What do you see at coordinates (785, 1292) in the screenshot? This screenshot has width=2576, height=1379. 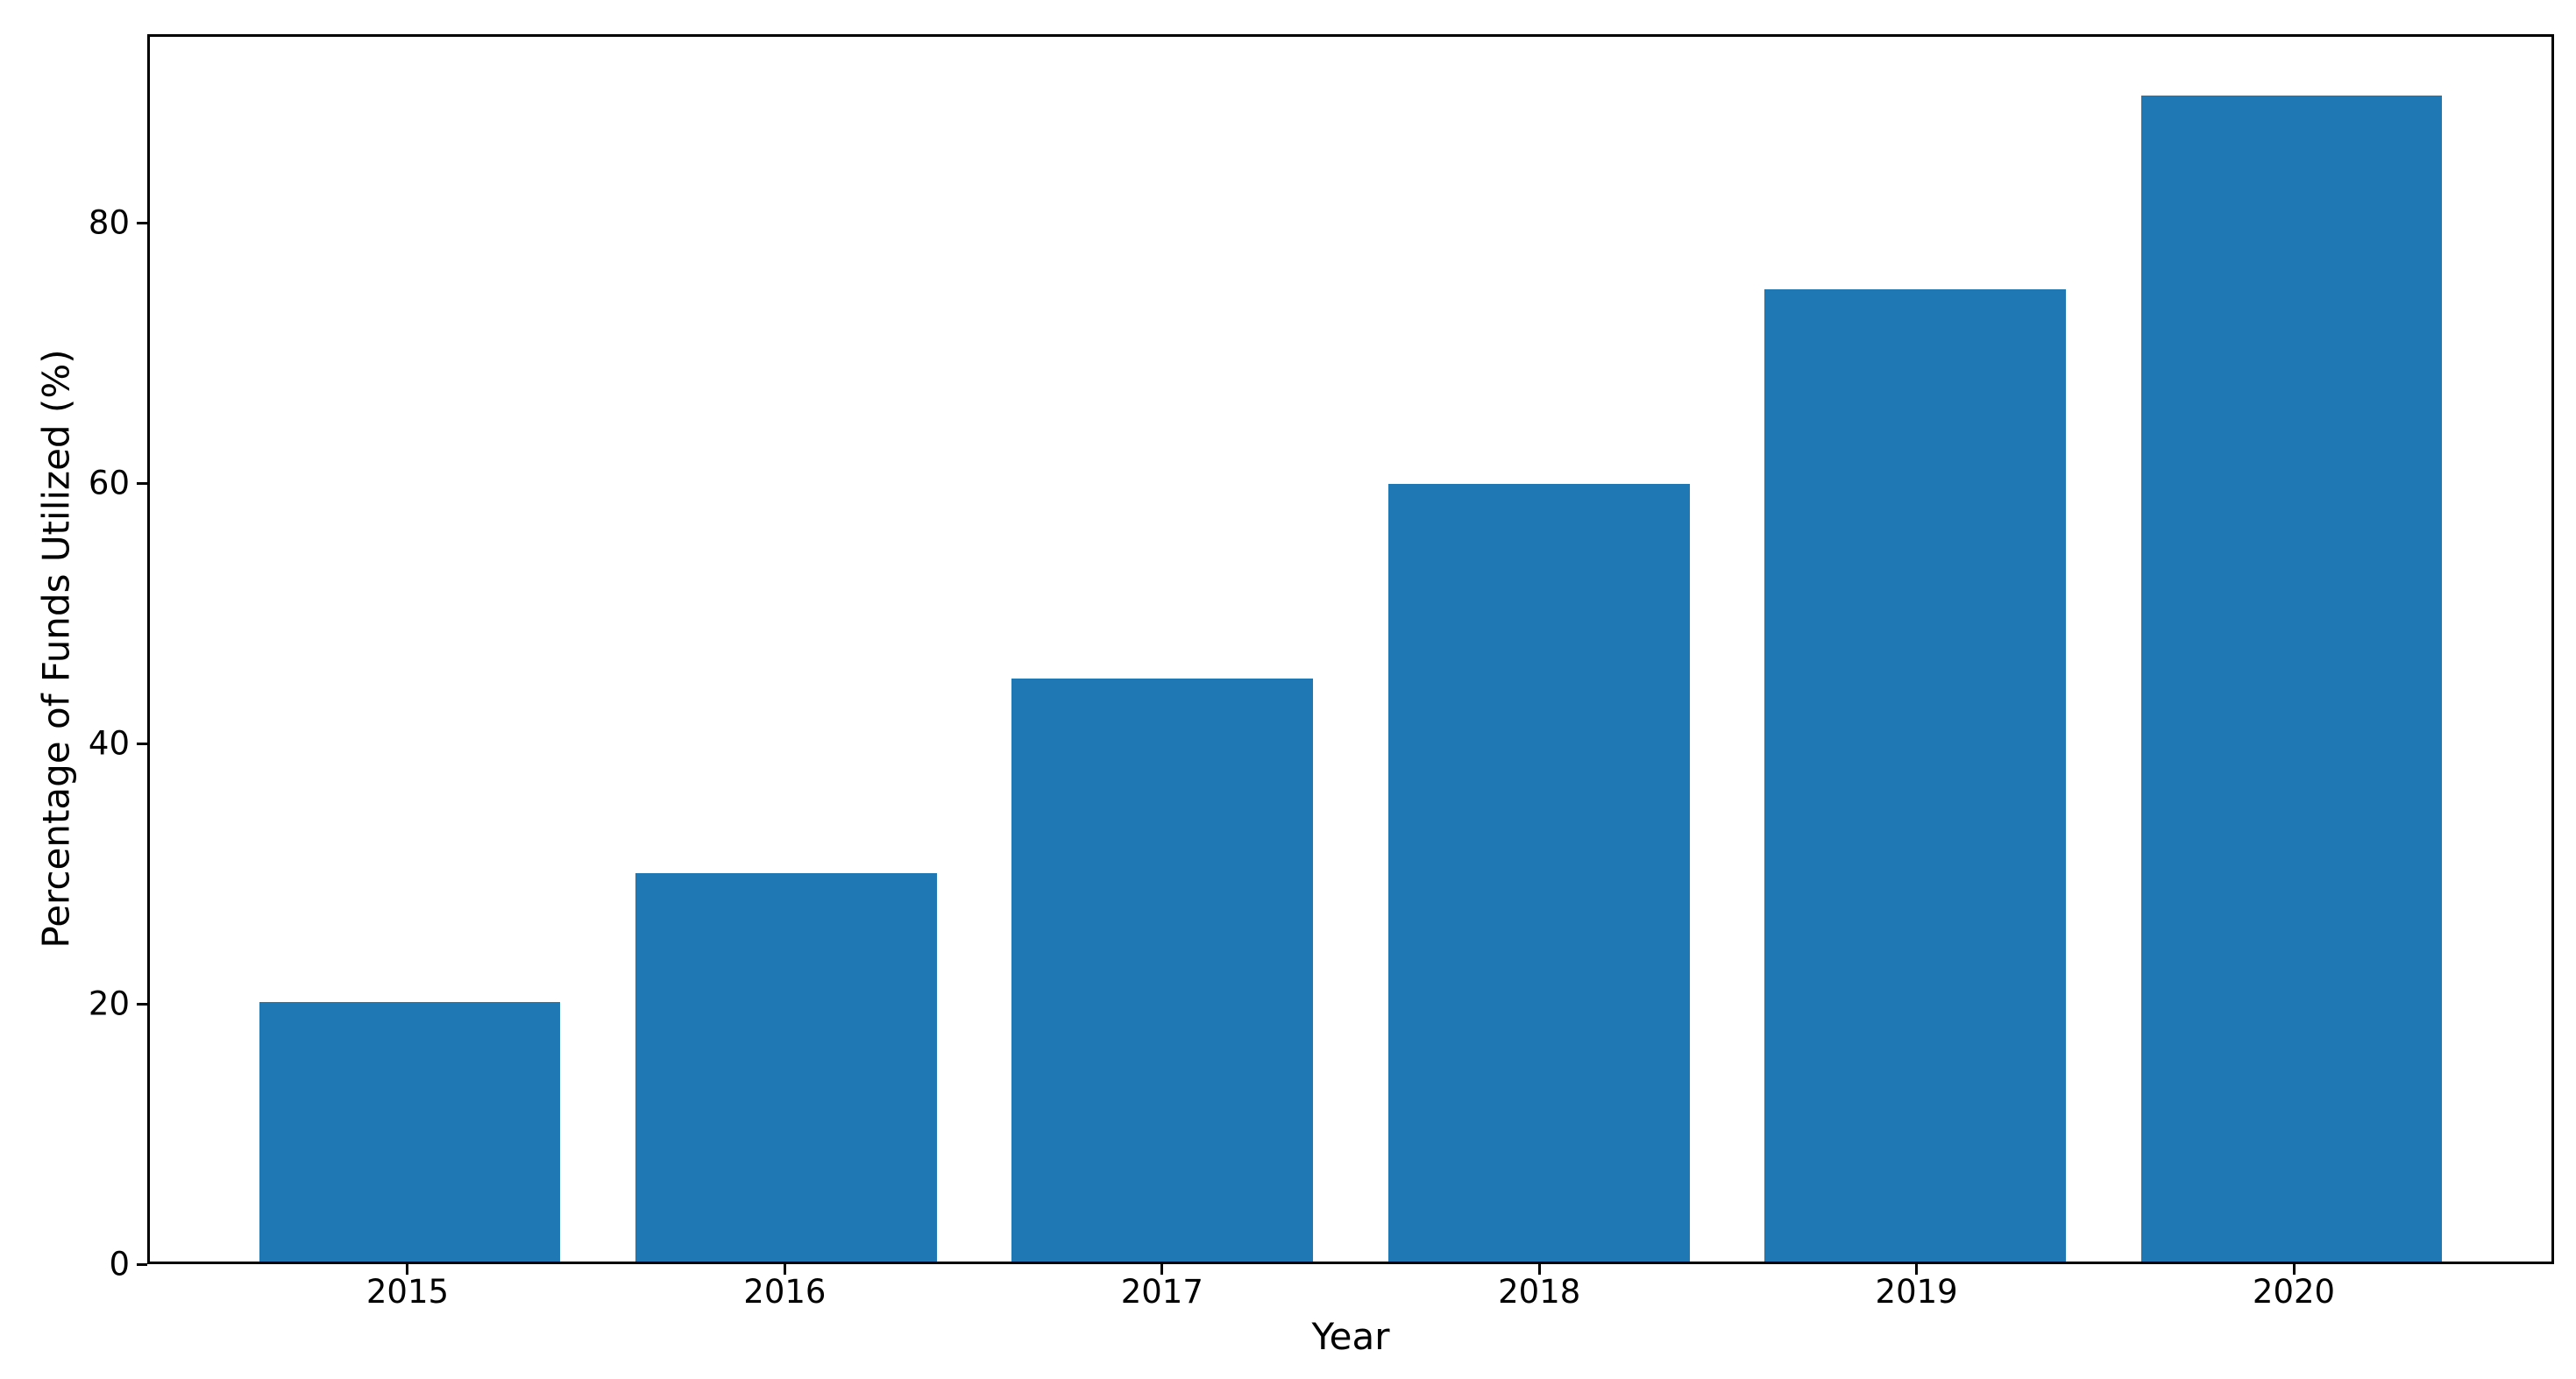 I see `x-tick-label-2016: 2016` at bounding box center [785, 1292].